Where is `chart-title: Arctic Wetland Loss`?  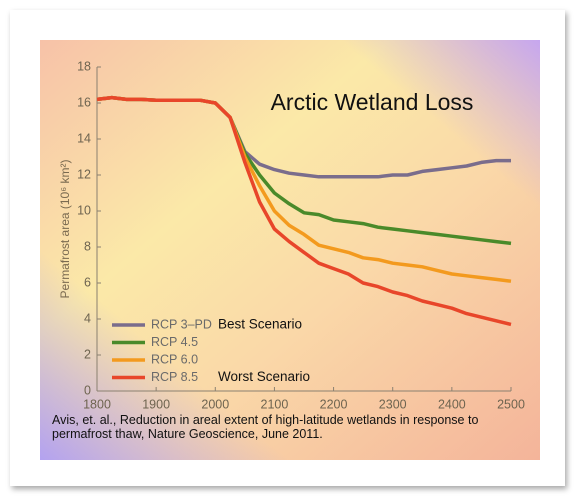
chart-title: Arctic Wetland Loss is located at coordinates (372, 102).